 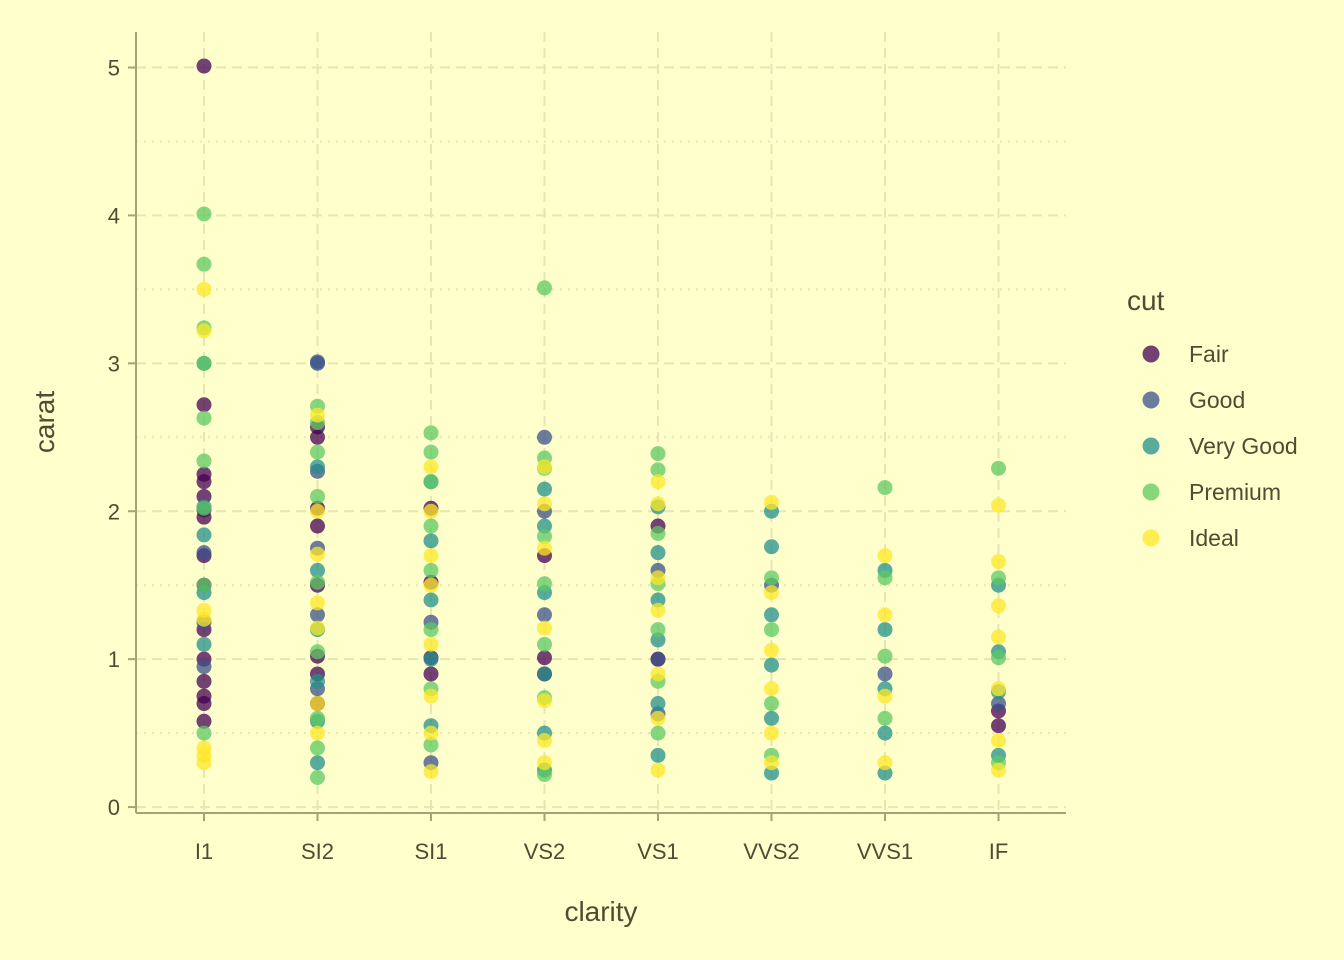 What do you see at coordinates (1243, 446) in the screenshot?
I see `legend-label: Very Good` at bounding box center [1243, 446].